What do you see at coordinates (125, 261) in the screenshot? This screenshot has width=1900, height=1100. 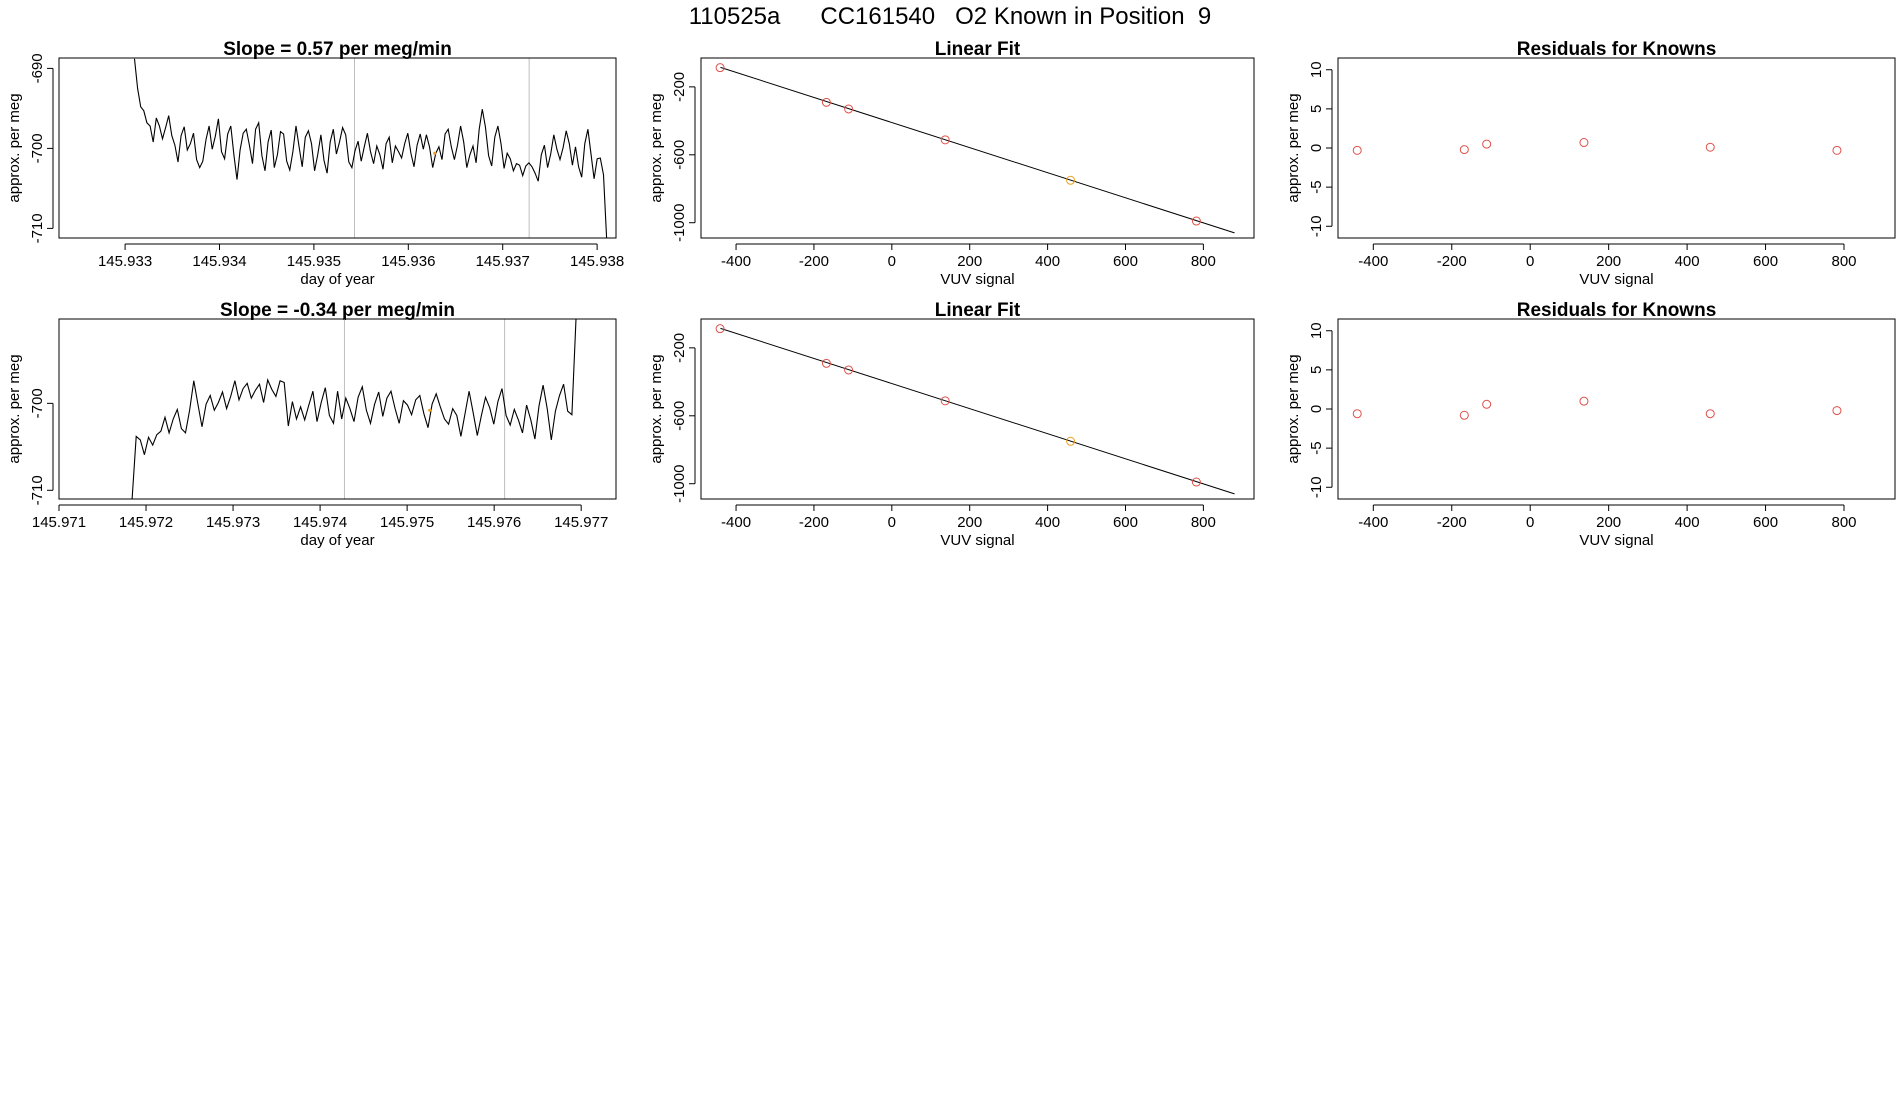 I see `x-tick-label: 145.933` at bounding box center [125, 261].